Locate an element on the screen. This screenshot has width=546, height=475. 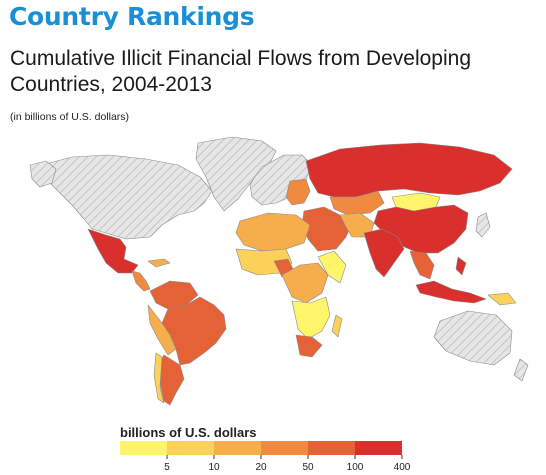
legend-tick-label-4: 100 is located at coordinates (355, 467).